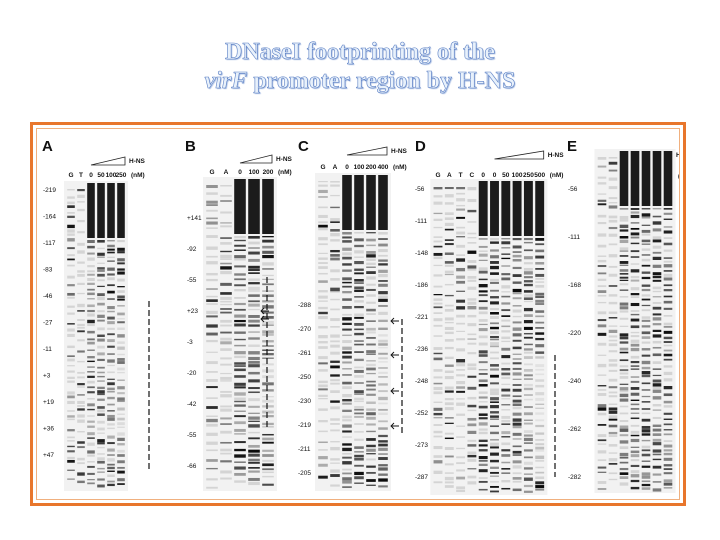  Describe the element at coordinates (137, 161) in the screenshot. I see `protein-label-a: H-NS` at that location.